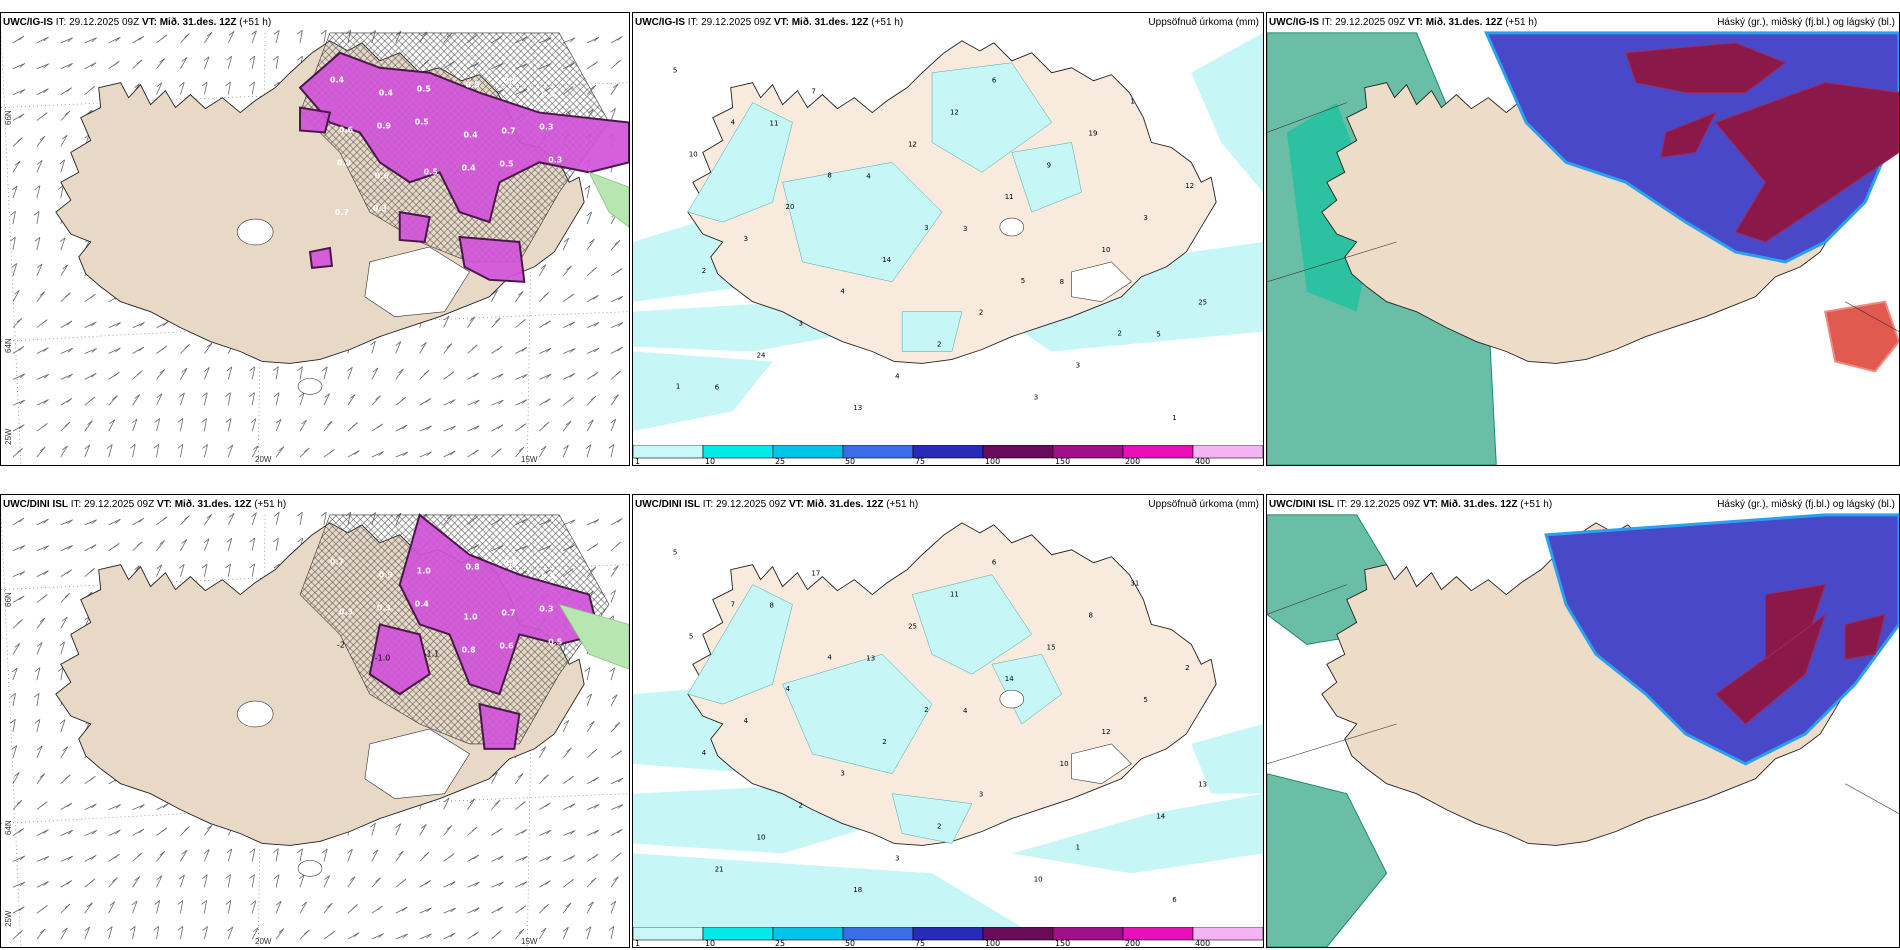  Describe the element at coordinates (857, 408) in the screenshot. I see `precip-value-label: 13` at that location.